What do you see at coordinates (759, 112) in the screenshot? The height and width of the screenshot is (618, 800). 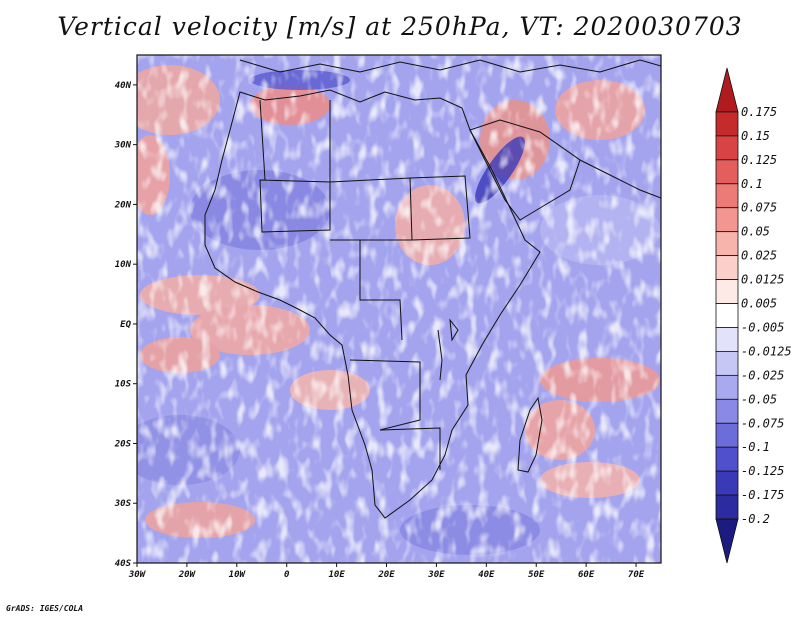 I see `colorbar-label: 0.175` at bounding box center [759, 112].